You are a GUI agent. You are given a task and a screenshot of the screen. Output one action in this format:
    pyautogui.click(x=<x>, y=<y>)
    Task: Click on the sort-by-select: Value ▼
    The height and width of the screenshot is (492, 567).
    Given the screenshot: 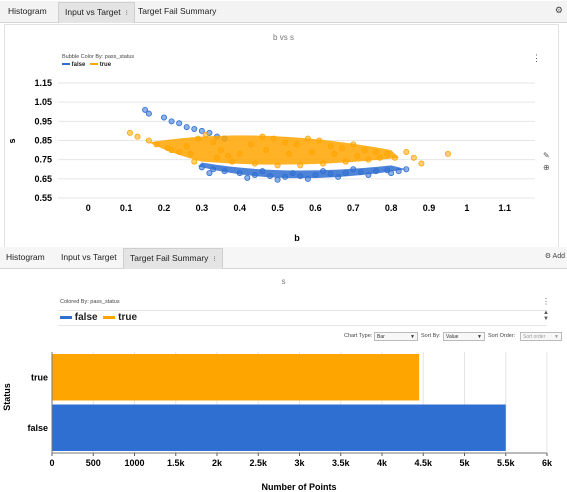 What is the action you would take?
    pyautogui.click(x=464, y=336)
    